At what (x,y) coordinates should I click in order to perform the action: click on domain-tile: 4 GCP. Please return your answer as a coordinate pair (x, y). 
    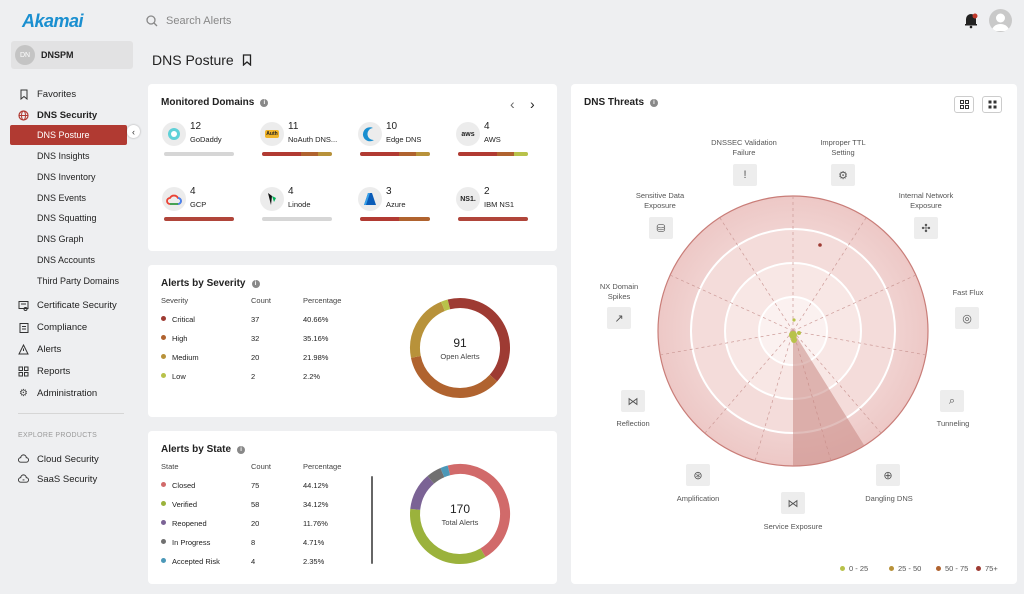
    Looking at the image, I should click on (200, 206).